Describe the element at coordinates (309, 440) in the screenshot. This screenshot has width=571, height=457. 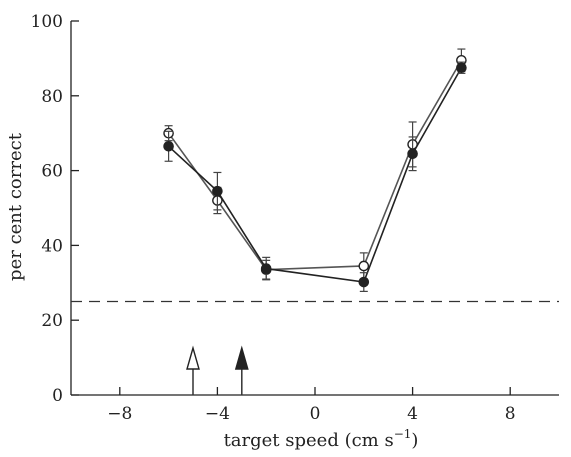
I see `x-axis-label-text: target speed (cm s` at that location.